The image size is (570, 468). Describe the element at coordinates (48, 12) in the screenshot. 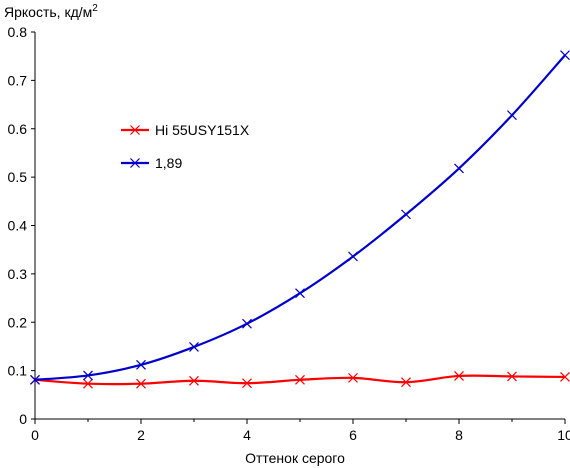

I see `y-axis-title-text: Яркость, кд/м` at that location.